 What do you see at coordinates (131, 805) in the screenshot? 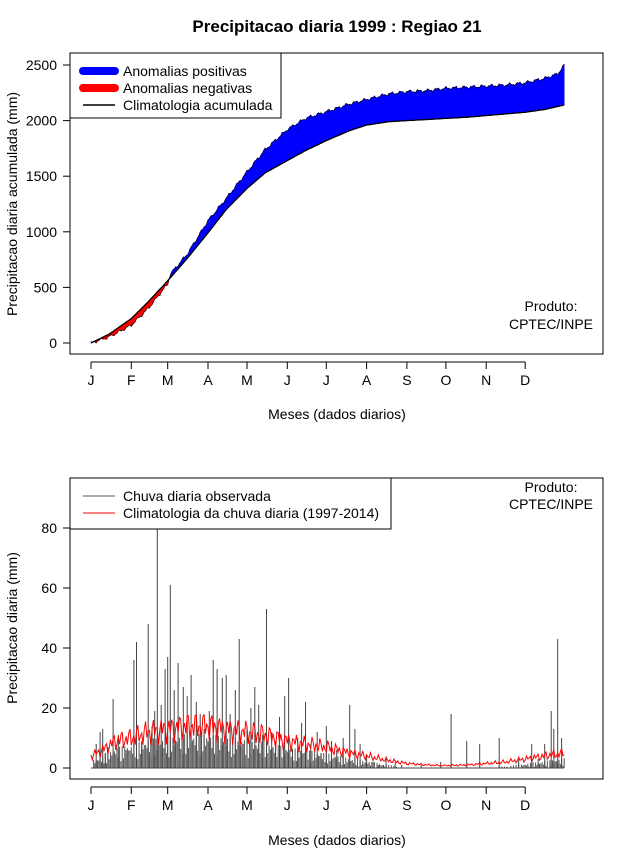
I see `bottom-x-tick-label: F` at bounding box center [131, 805].